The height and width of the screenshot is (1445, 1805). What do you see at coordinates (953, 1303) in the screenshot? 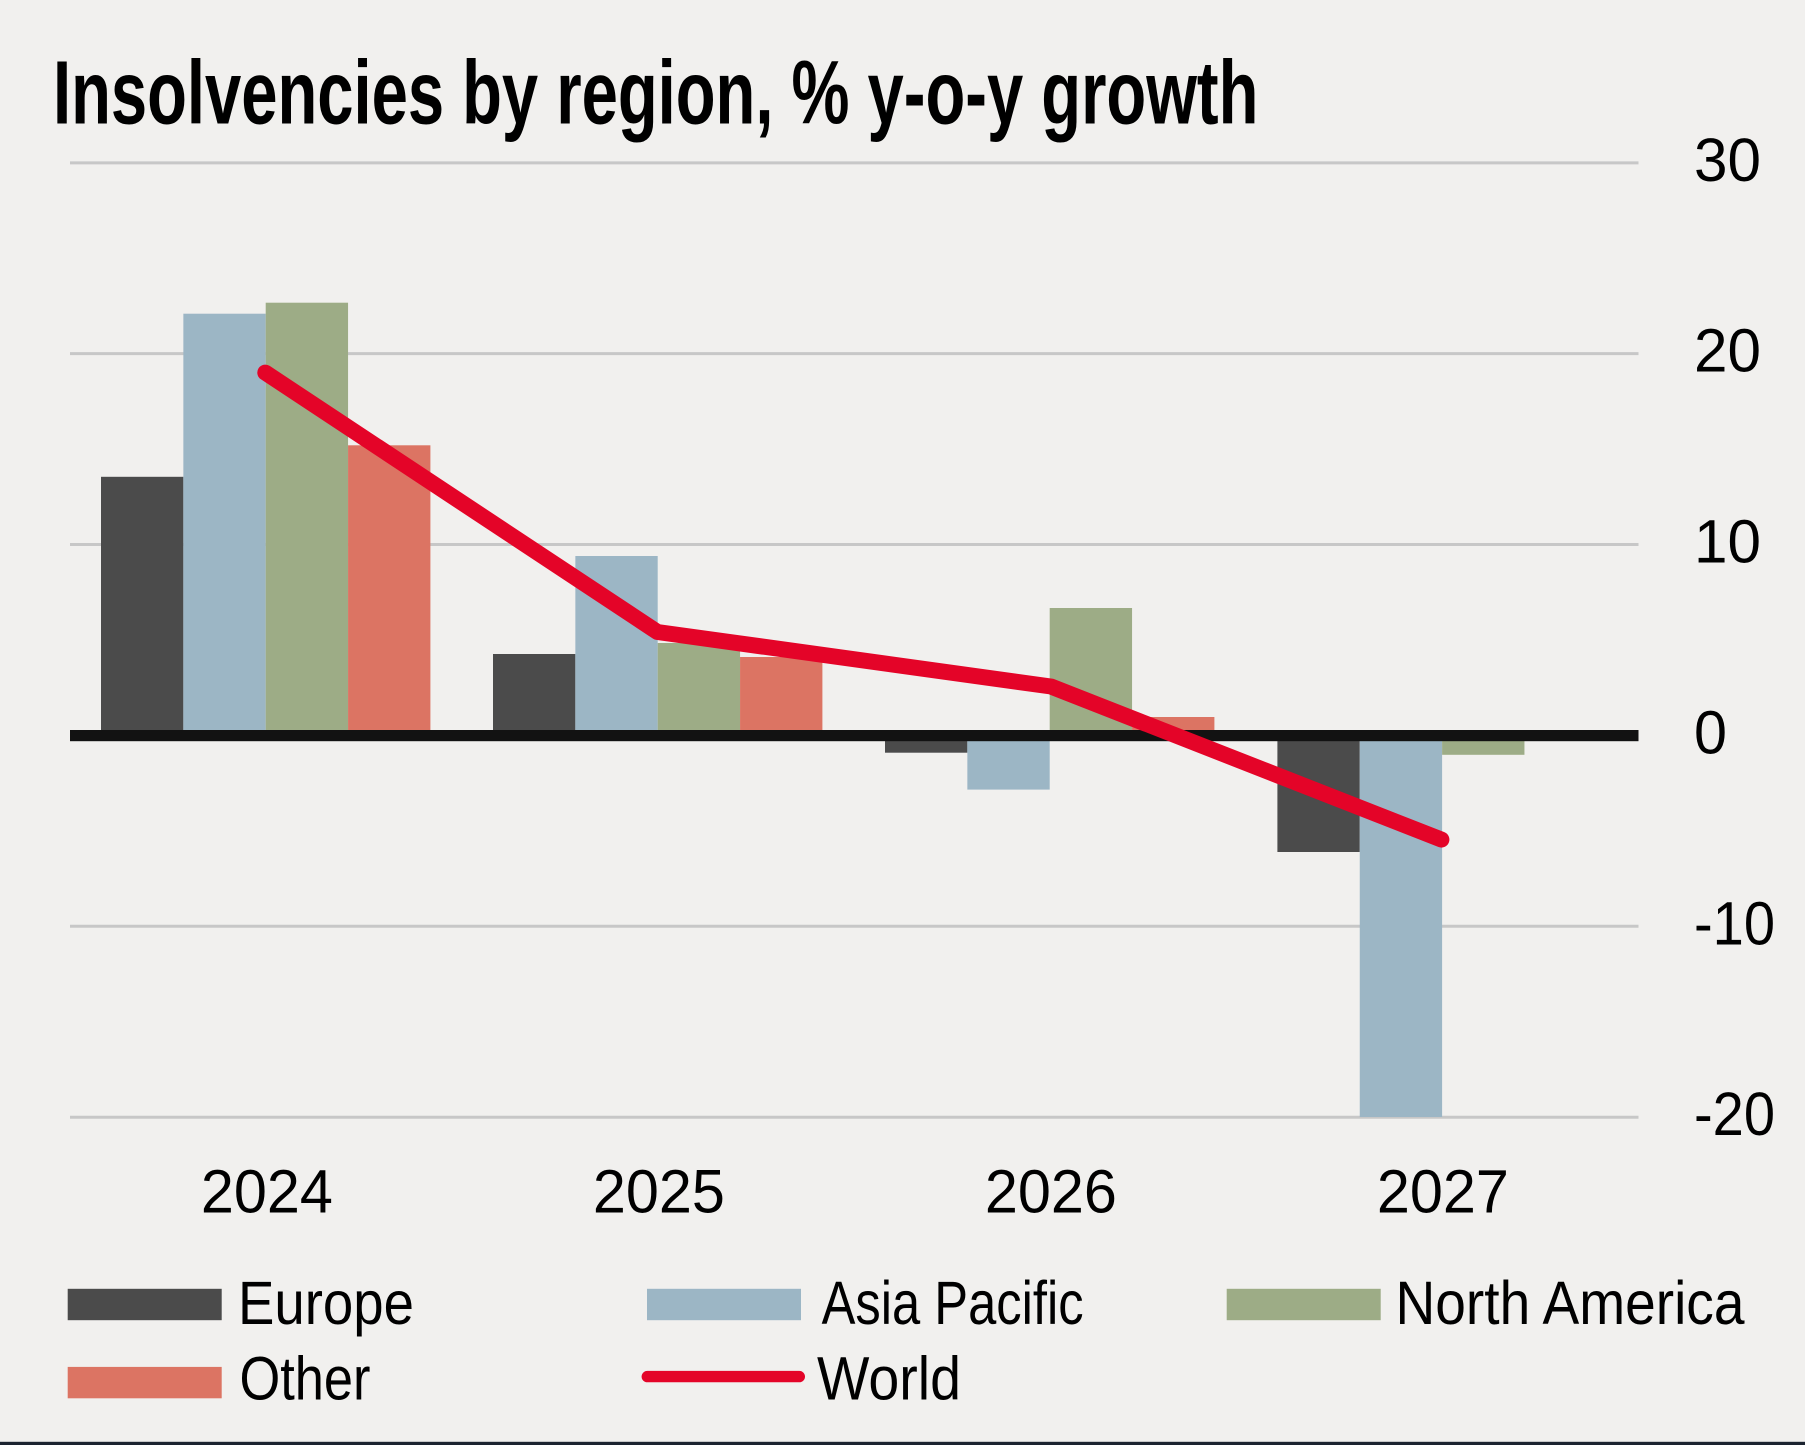
I see `svg-text: Asia Pacific` at bounding box center [953, 1303].